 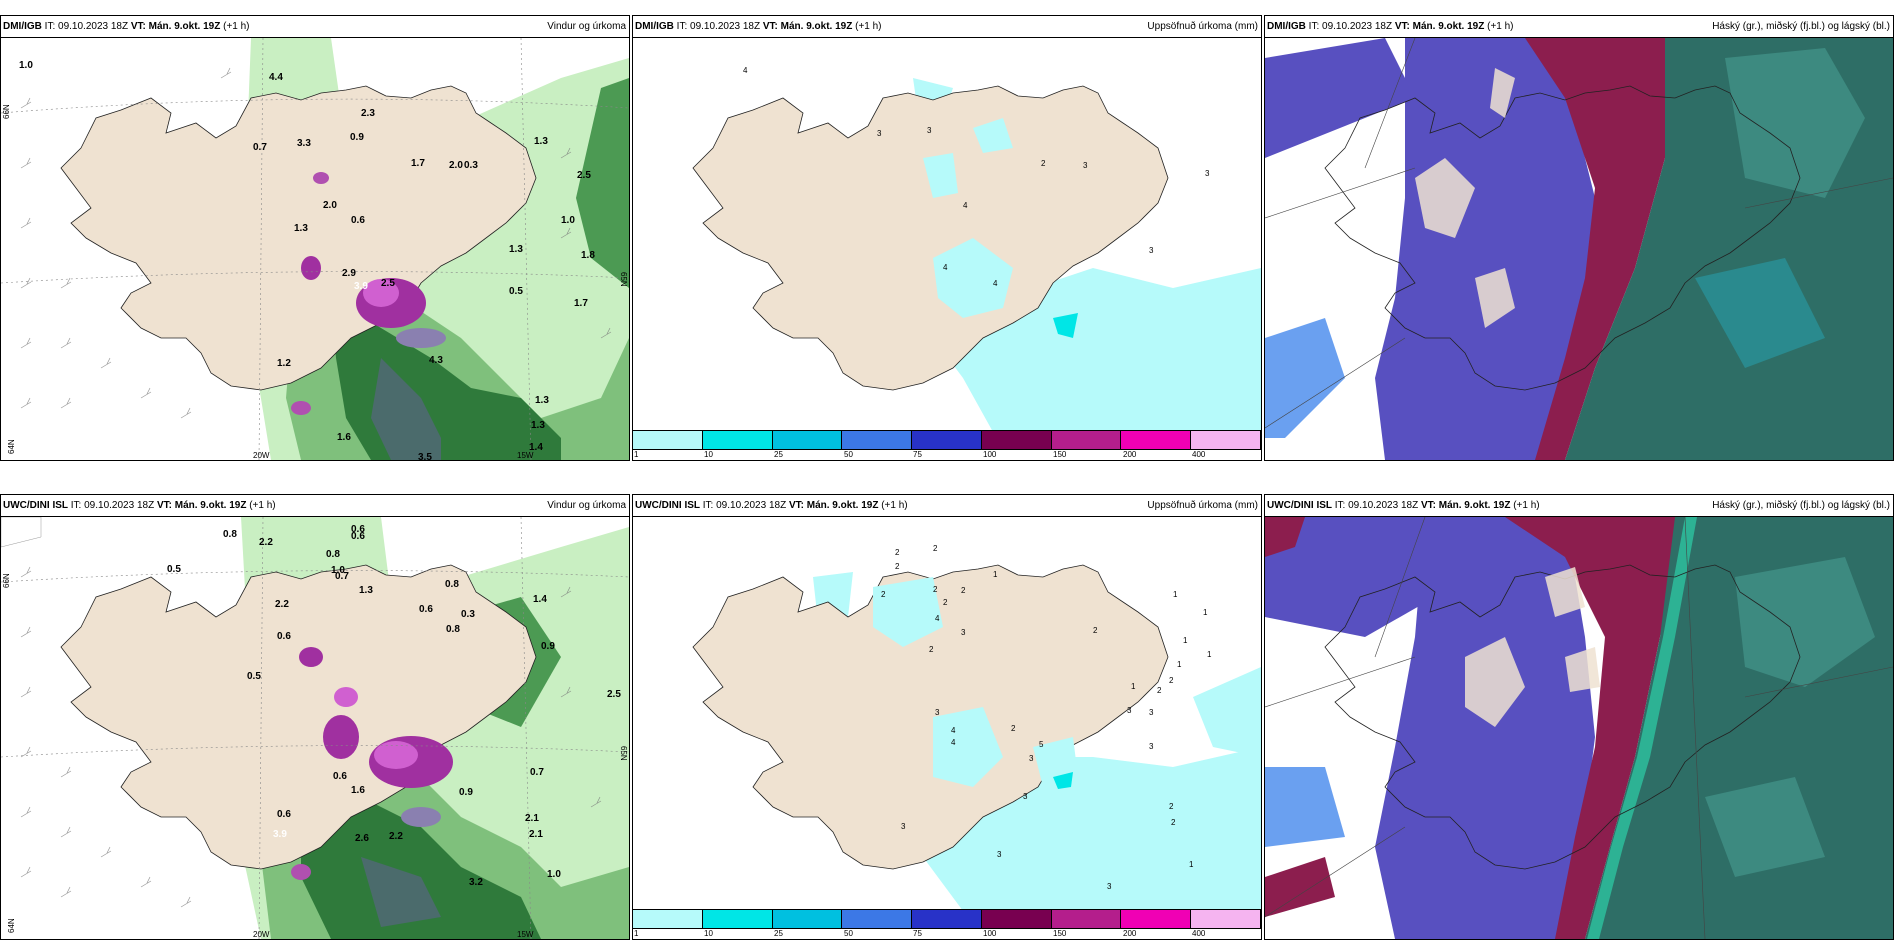 I want to click on wind-value: 1.0, so click(x=338, y=570).